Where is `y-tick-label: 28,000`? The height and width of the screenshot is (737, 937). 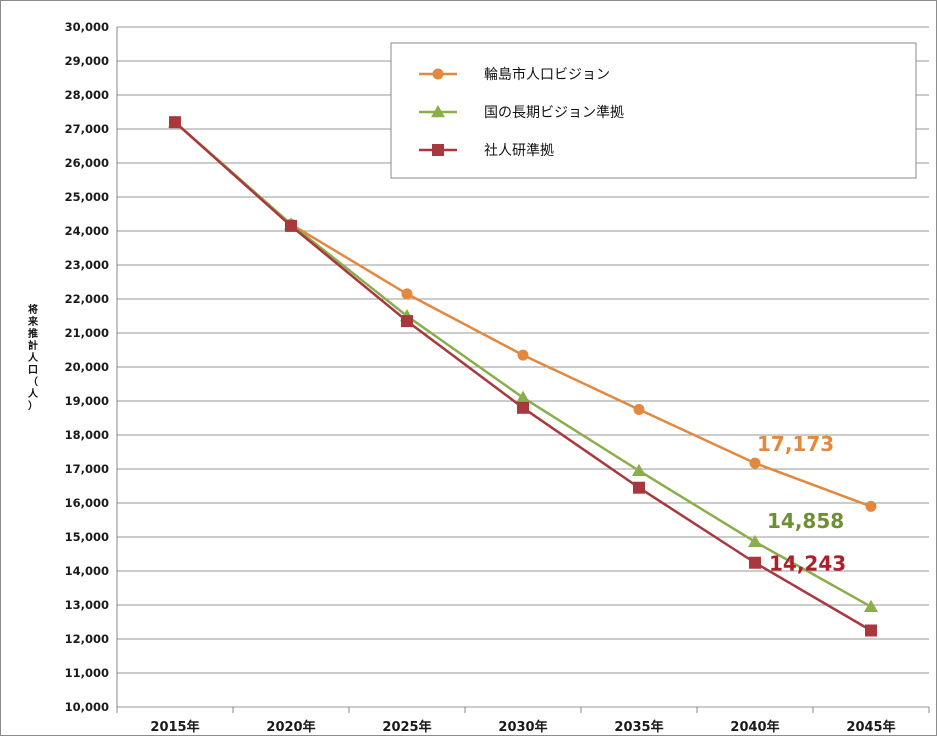
y-tick-label: 28,000 is located at coordinates (87, 95).